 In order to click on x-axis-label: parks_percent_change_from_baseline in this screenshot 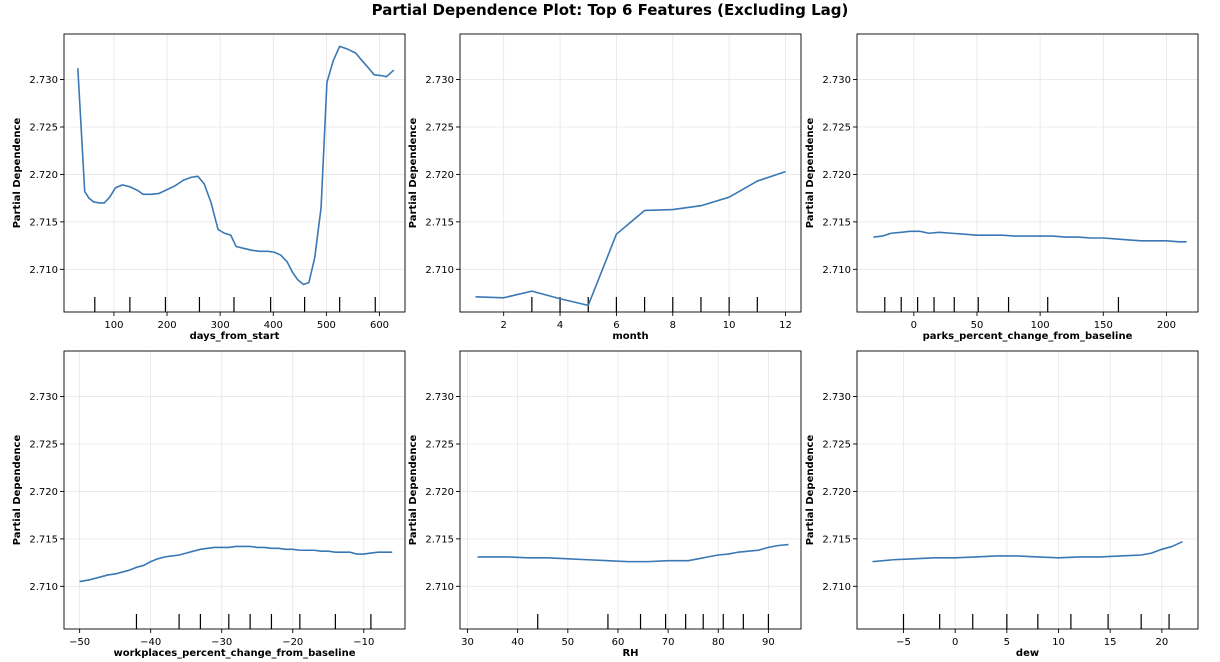, I will do `click(1028, 336)`.